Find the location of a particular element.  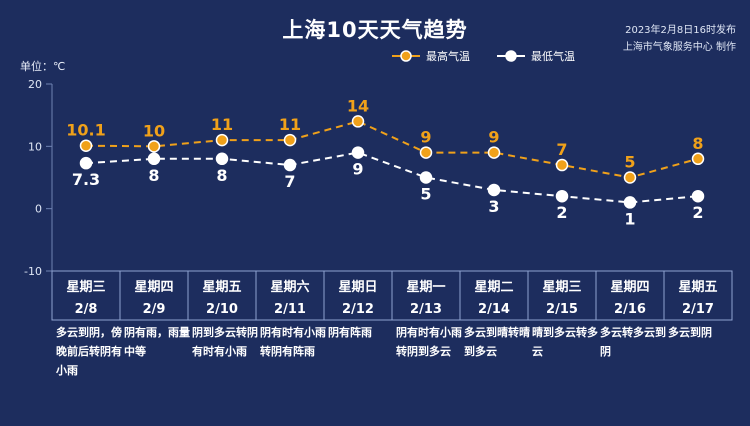

data-label-high: 10.1 is located at coordinates (85, 130).